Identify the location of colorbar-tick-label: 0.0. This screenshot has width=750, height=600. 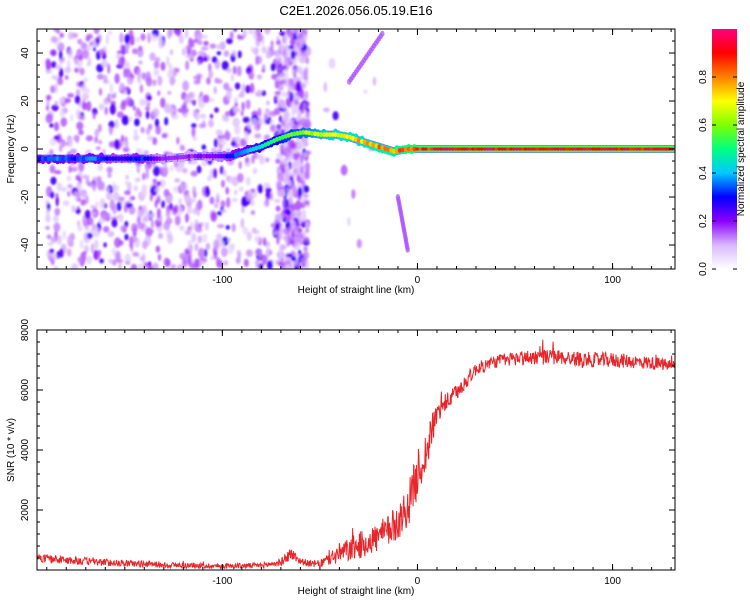
(703, 269).